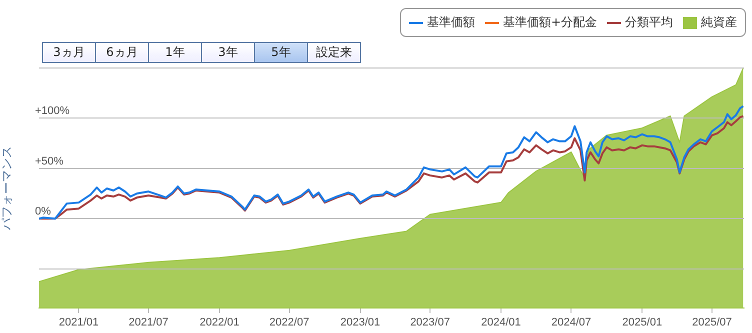 This screenshot has height=333, width=752. Describe the element at coordinates (43, 212) in the screenshot. I see `y-tick-label: 0%` at that location.